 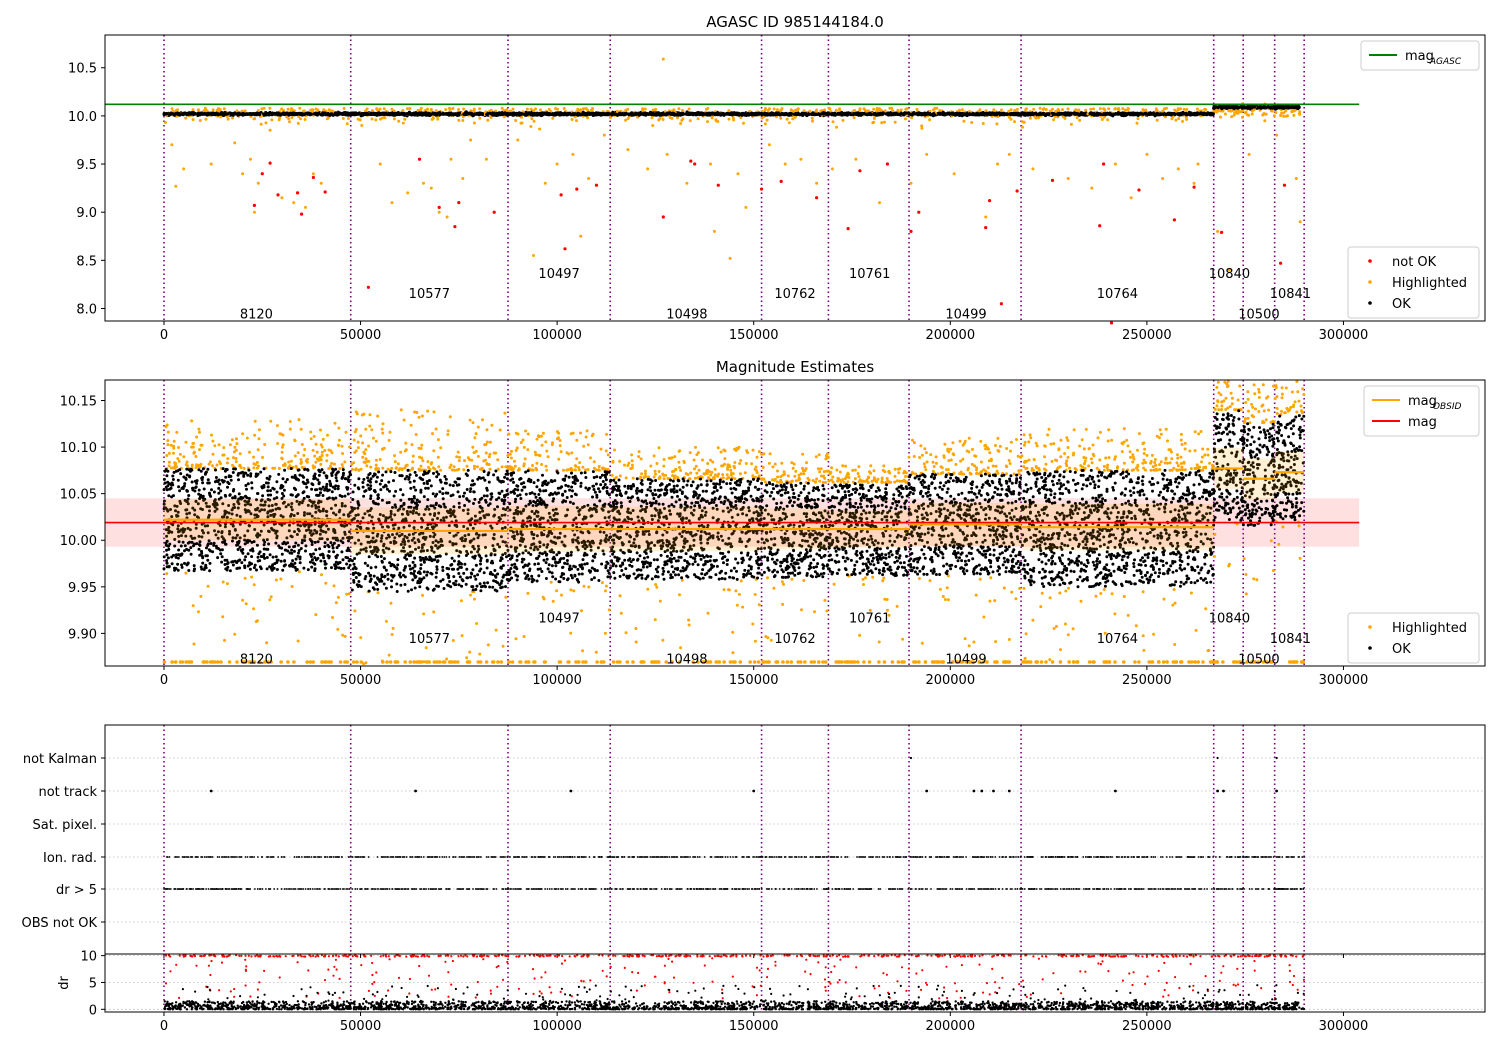 I want to click on y-tick-label: 9.95, so click(x=82, y=588).